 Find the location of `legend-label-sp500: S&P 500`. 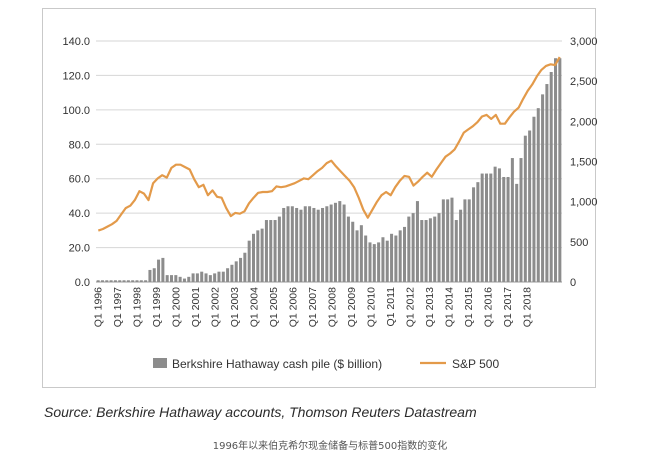

legend-label-sp500: S&P 500 is located at coordinates (475, 364).